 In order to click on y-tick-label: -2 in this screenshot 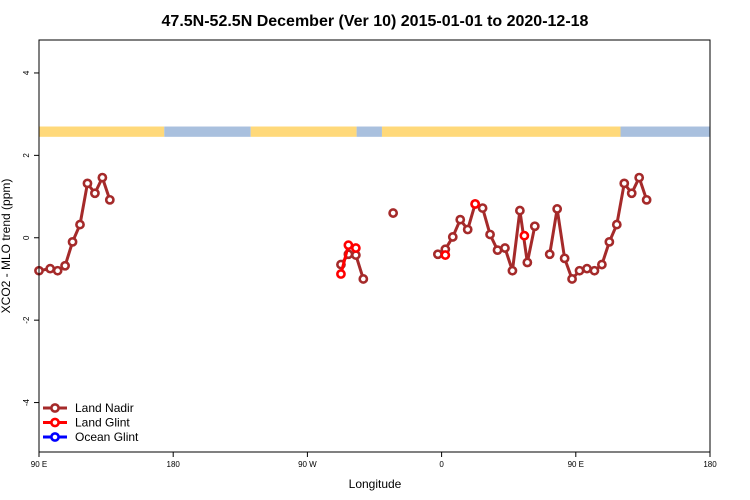, I will do `click(26, 320)`.